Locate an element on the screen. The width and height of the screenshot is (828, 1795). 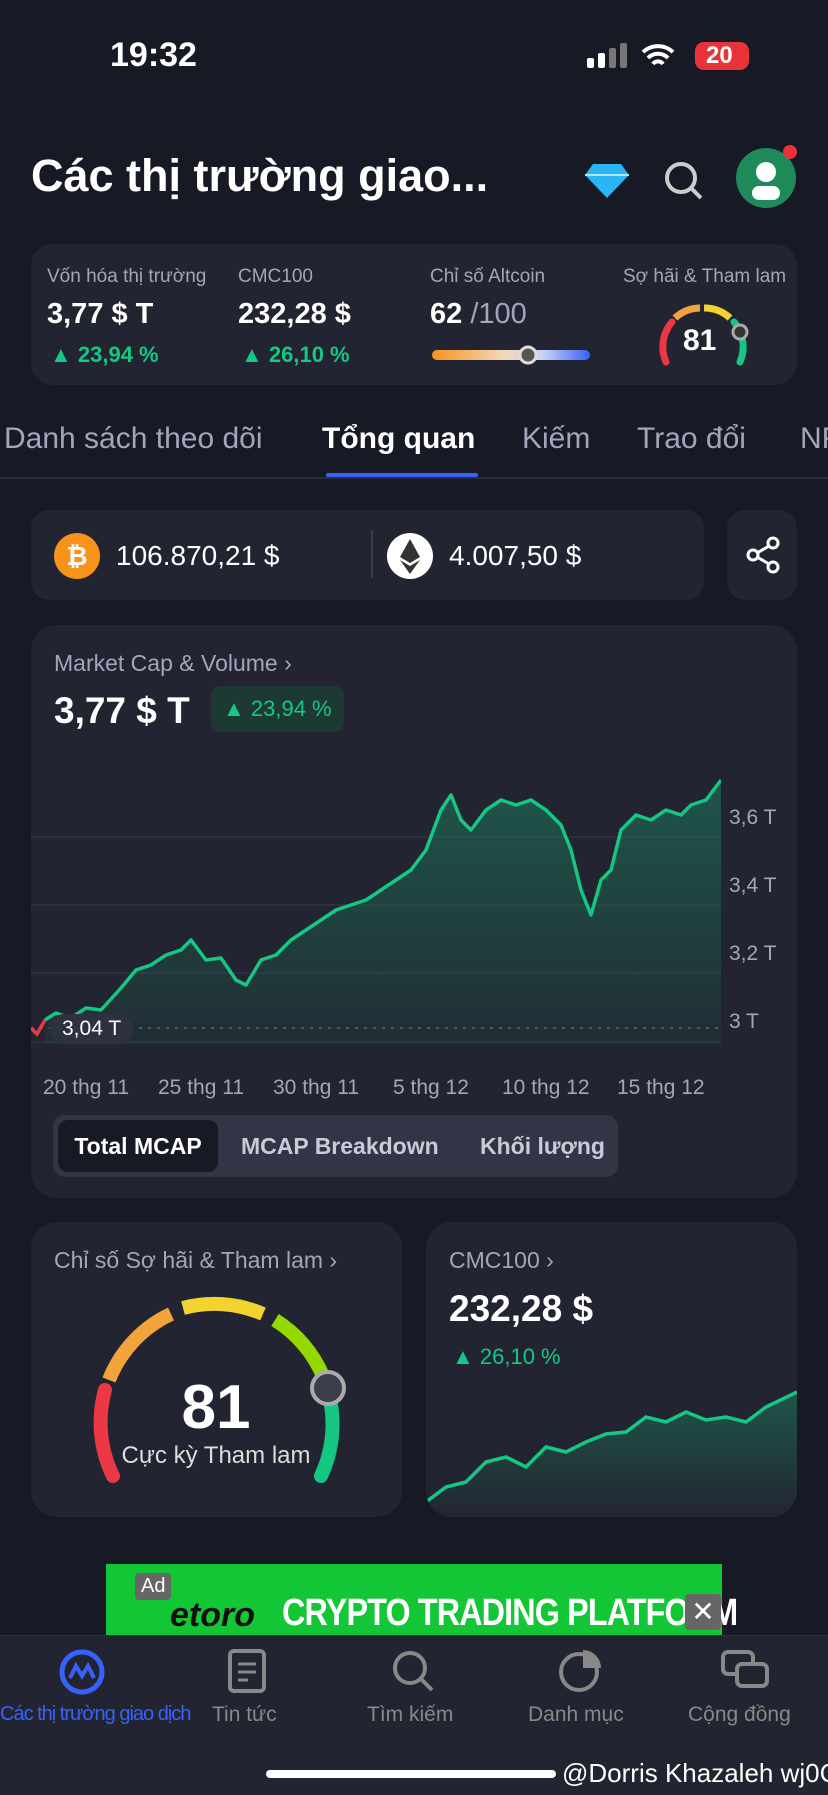
x-tick-label: 30 thg 11 is located at coordinates (316, 1087).